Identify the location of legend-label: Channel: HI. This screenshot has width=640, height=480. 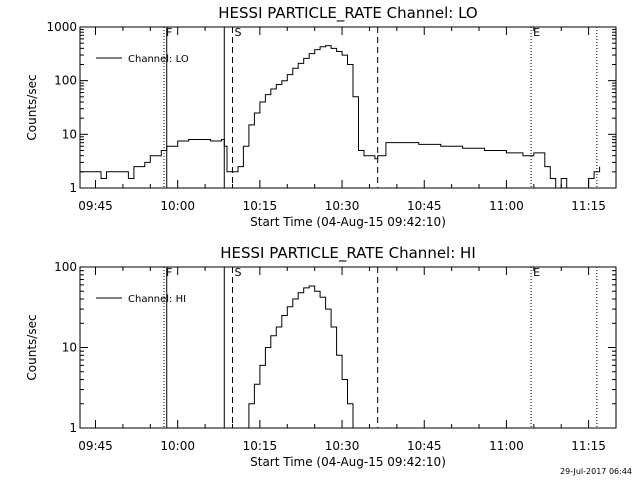
(157, 299).